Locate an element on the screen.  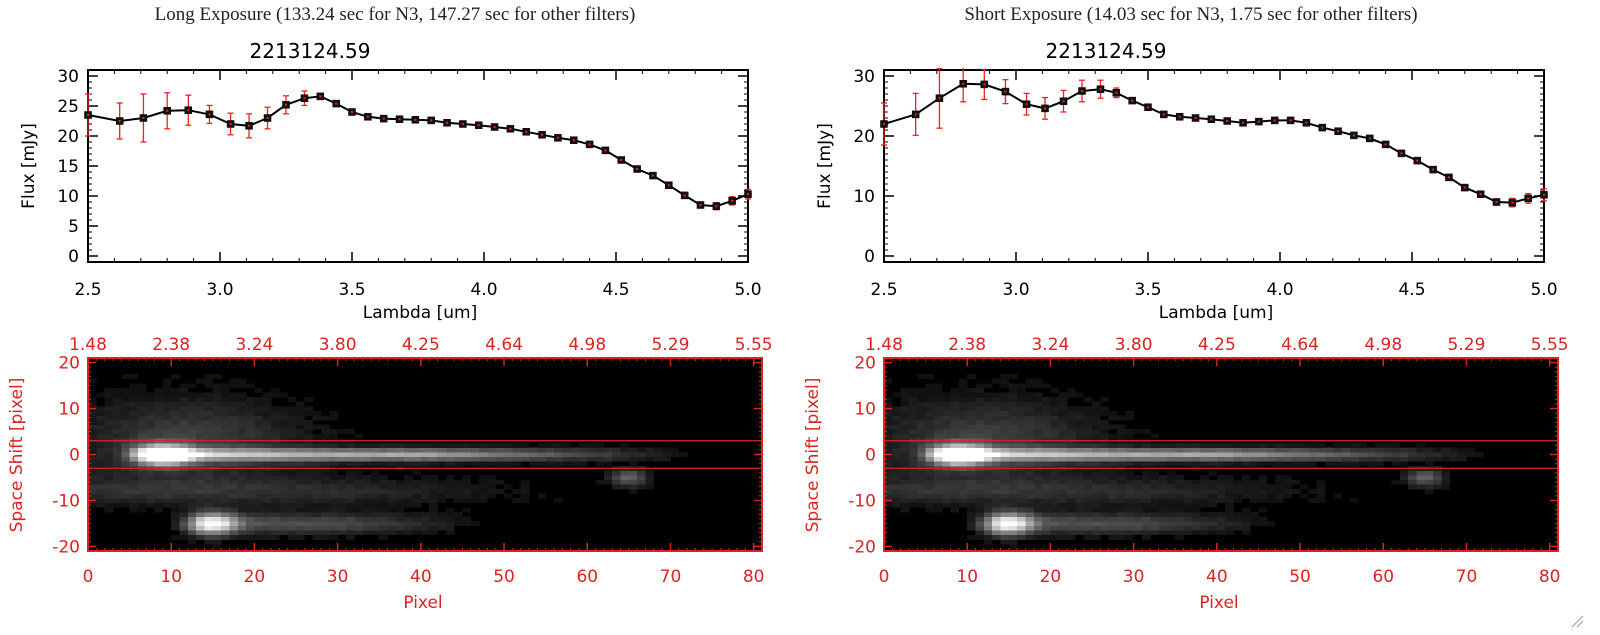
resize-grip-icon is located at coordinates (1577, 621).